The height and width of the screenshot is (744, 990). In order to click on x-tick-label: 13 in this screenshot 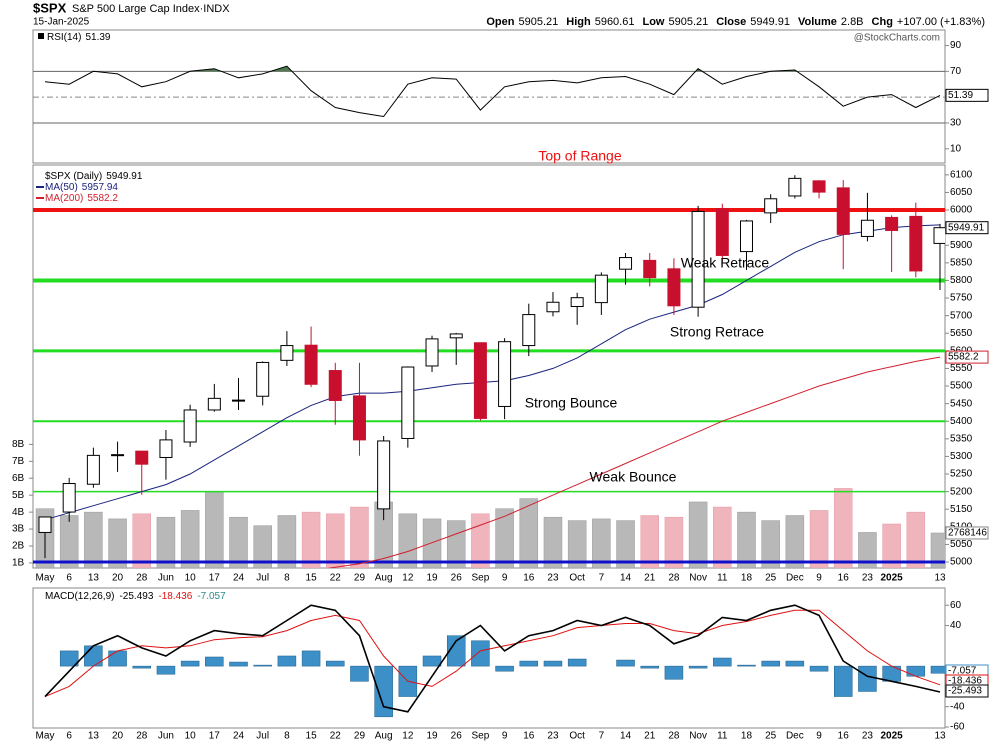, I will do `click(94, 736)`.